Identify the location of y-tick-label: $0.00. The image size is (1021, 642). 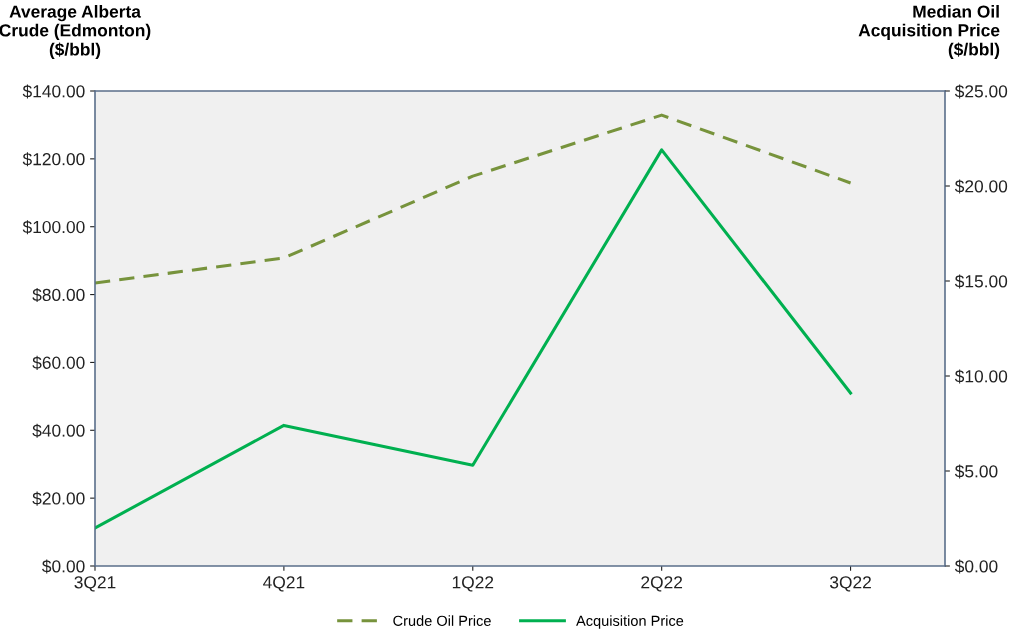
(63, 566).